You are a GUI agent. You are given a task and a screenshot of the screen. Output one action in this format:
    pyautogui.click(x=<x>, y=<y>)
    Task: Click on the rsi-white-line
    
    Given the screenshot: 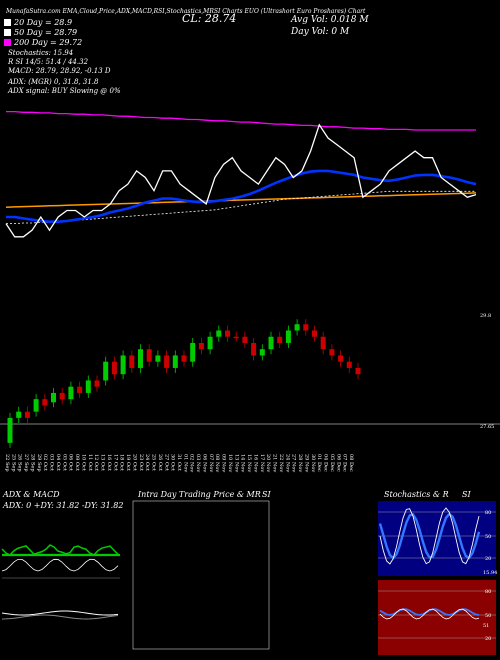 What is the action you would take?
    pyautogui.click(x=429, y=614)
    